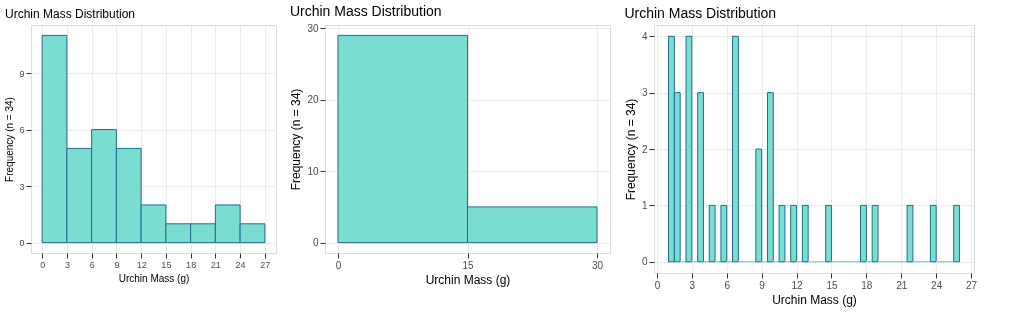 This screenshot has height=321, width=1024. What do you see at coordinates (313, 100) in the screenshot?
I see `y-tick-label: 20` at bounding box center [313, 100].